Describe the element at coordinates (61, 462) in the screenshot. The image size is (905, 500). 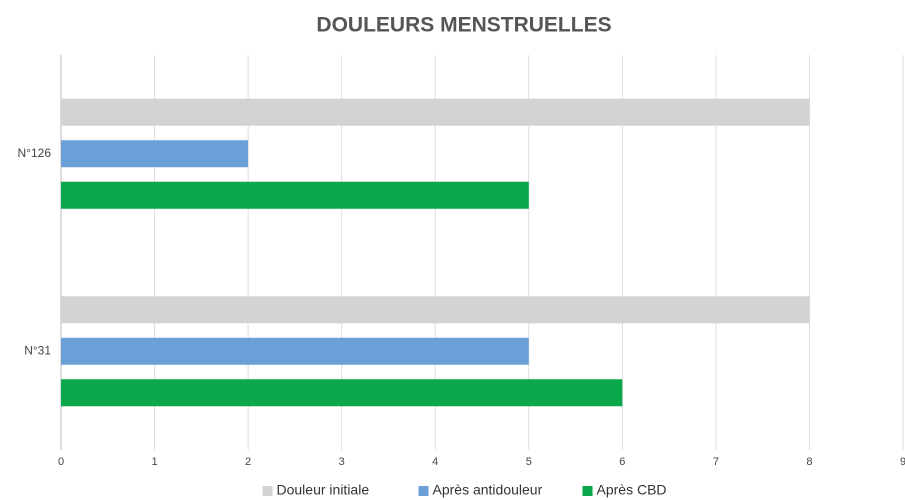
I see `x-tick-label: 0` at that location.